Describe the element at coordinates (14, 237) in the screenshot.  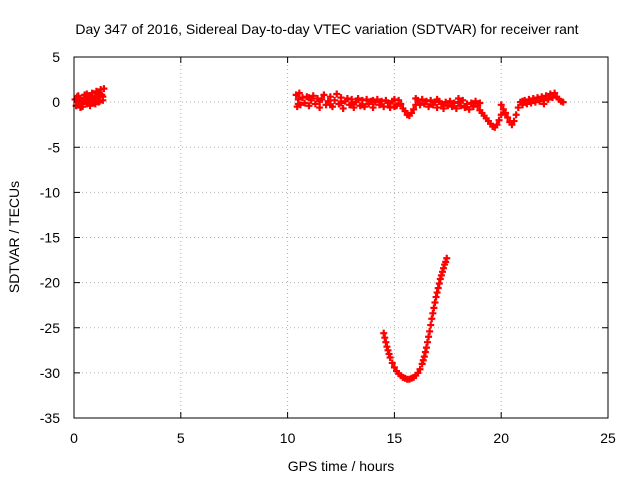
I see `y-axis-label: SDTVAR / TECUs` at that location.